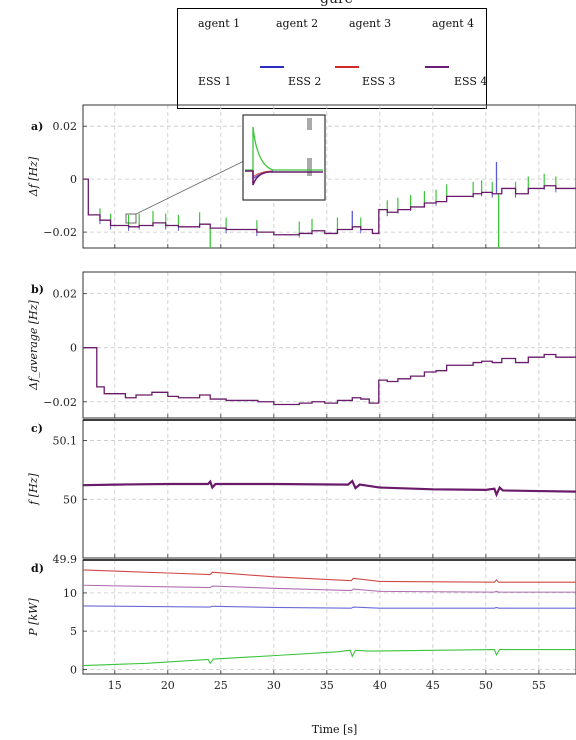 Image resolution: width=576 pixels, height=740 pixels. I want to click on zoom-inset, so click(225, 169).